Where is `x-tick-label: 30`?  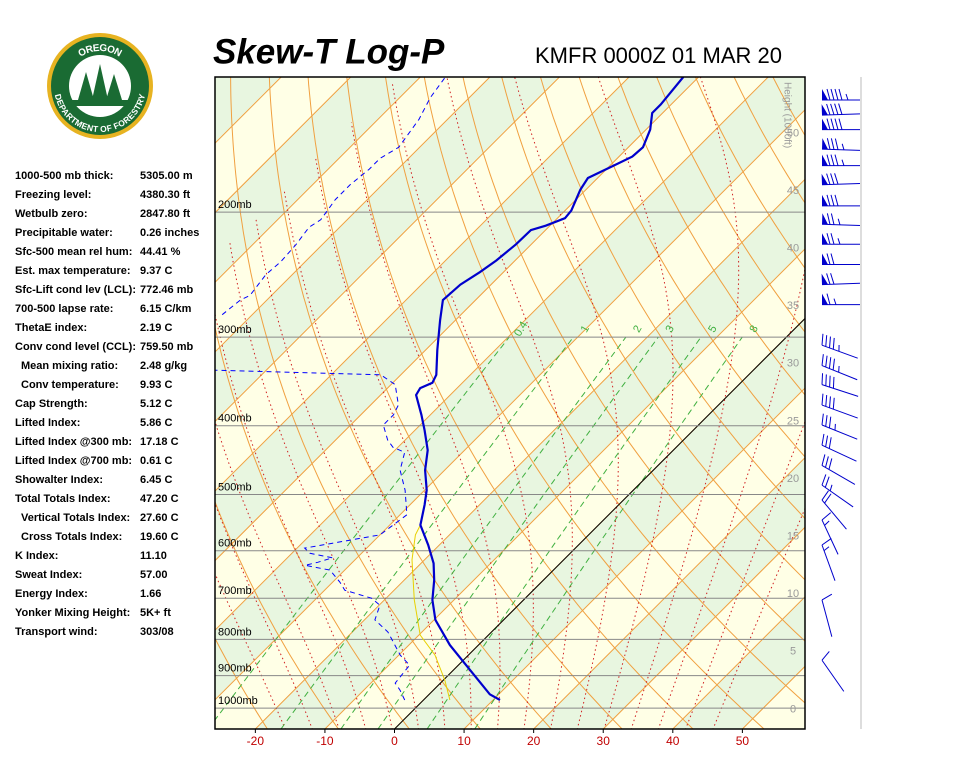 x-tick-label: 30 is located at coordinates (604, 741).